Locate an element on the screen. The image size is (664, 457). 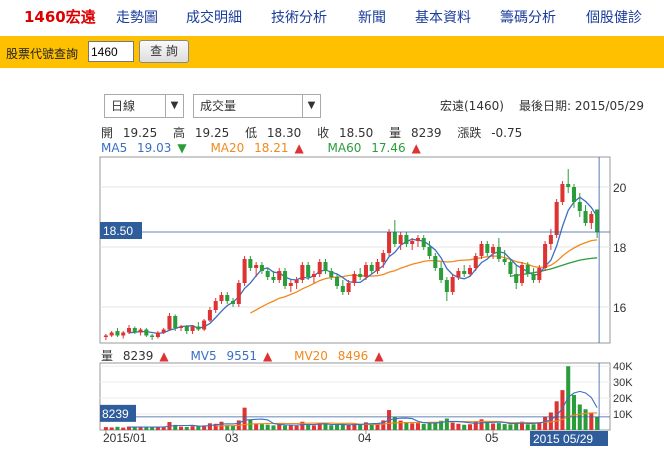
current-volume-tag-bg is located at coordinates (118, 413).